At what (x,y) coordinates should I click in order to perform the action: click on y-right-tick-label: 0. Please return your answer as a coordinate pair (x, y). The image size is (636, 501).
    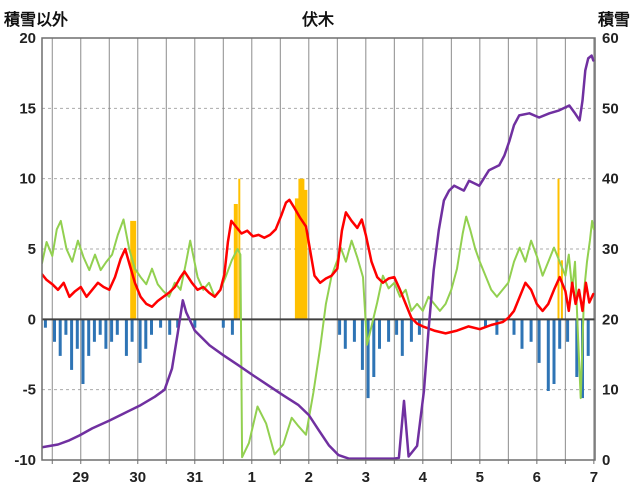
    Looking at the image, I should click on (606, 460).